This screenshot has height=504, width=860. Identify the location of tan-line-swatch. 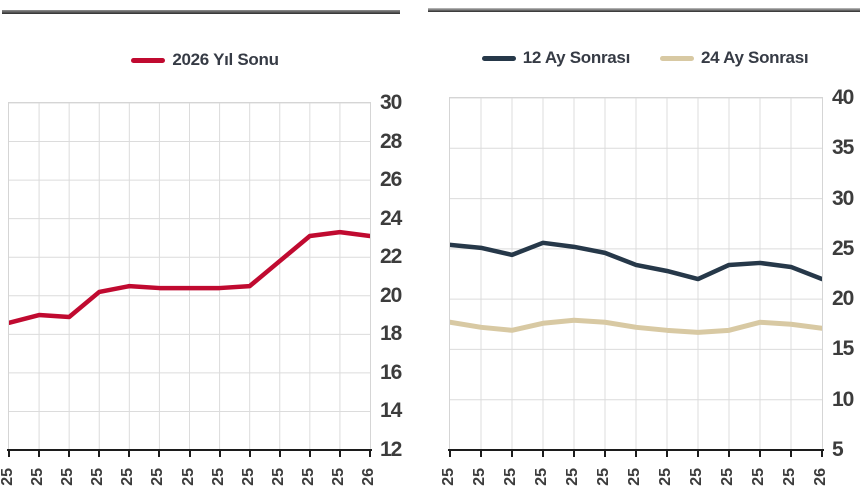
(677, 58).